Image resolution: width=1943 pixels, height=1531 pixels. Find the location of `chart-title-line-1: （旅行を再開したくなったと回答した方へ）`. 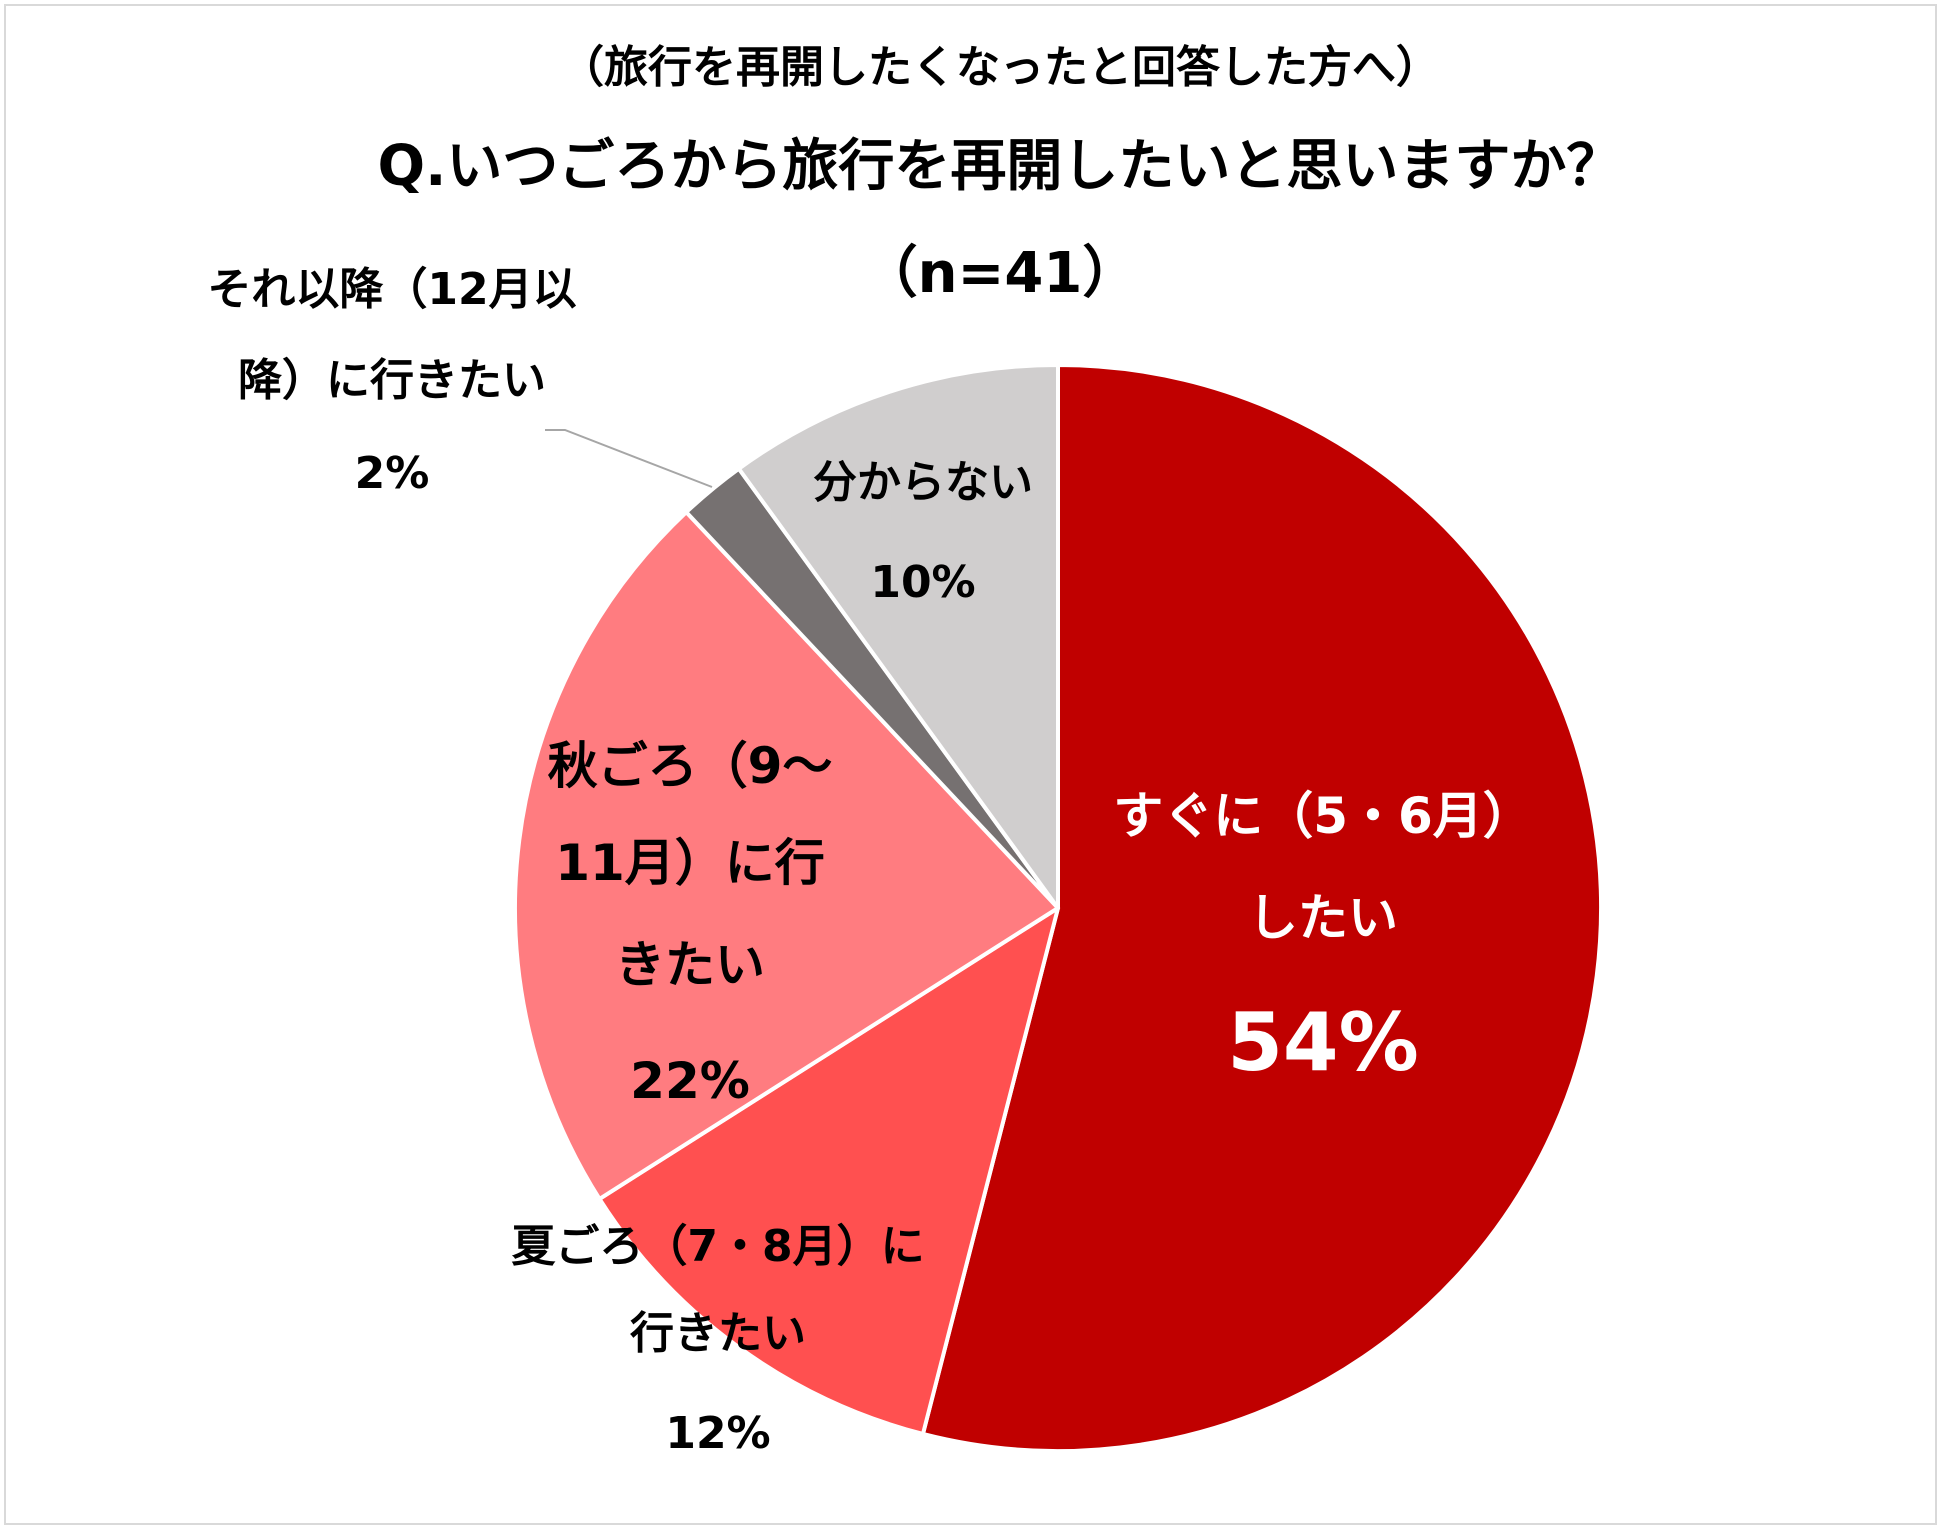

chart-title-line-1: （旅行を再開したくなったと回答した方へ） is located at coordinates (1000, 67).